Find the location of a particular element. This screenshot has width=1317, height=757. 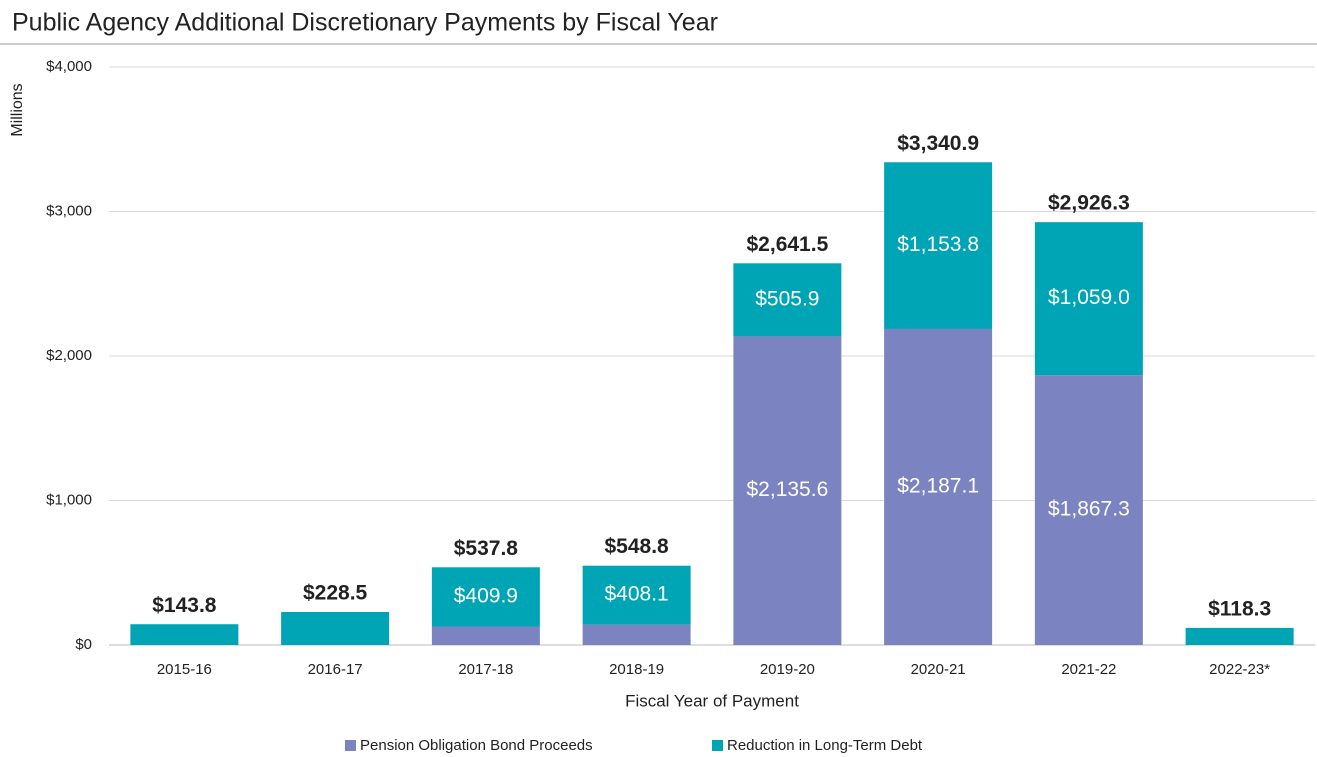

segment-label: $2,187.1 is located at coordinates (938, 486).